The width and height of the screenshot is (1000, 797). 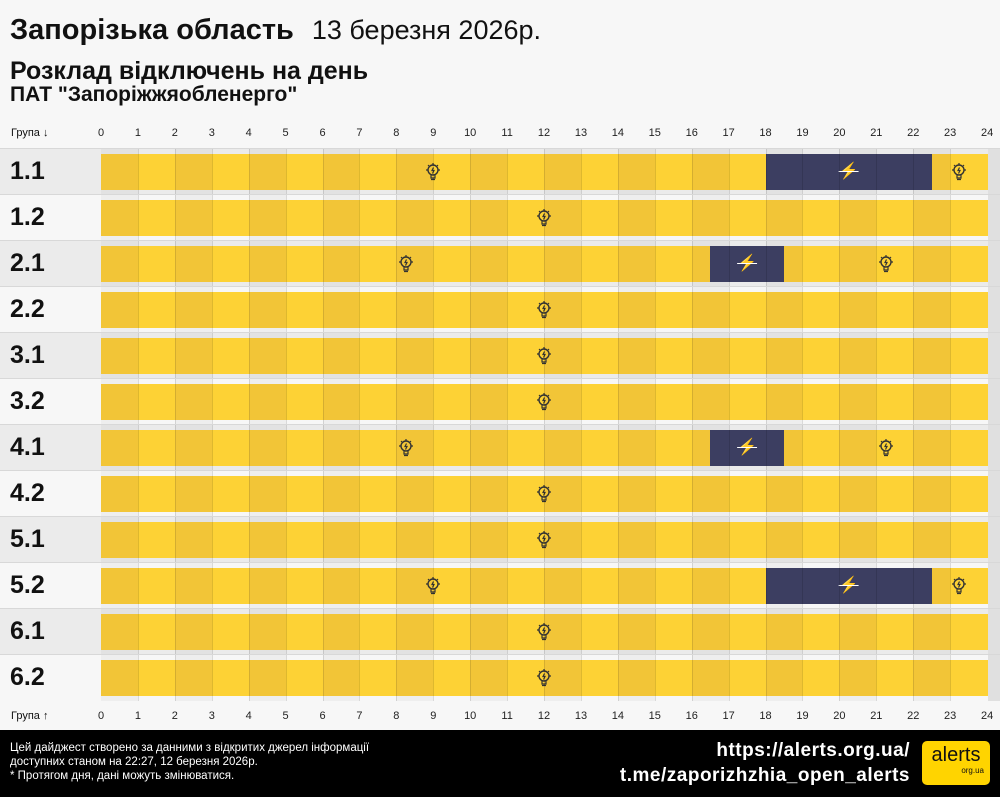 What do you see at coordinates (30, 716) in the screenshot?
I see `group-sort-bottom: Група ↑` at bounding box center [30, 716].